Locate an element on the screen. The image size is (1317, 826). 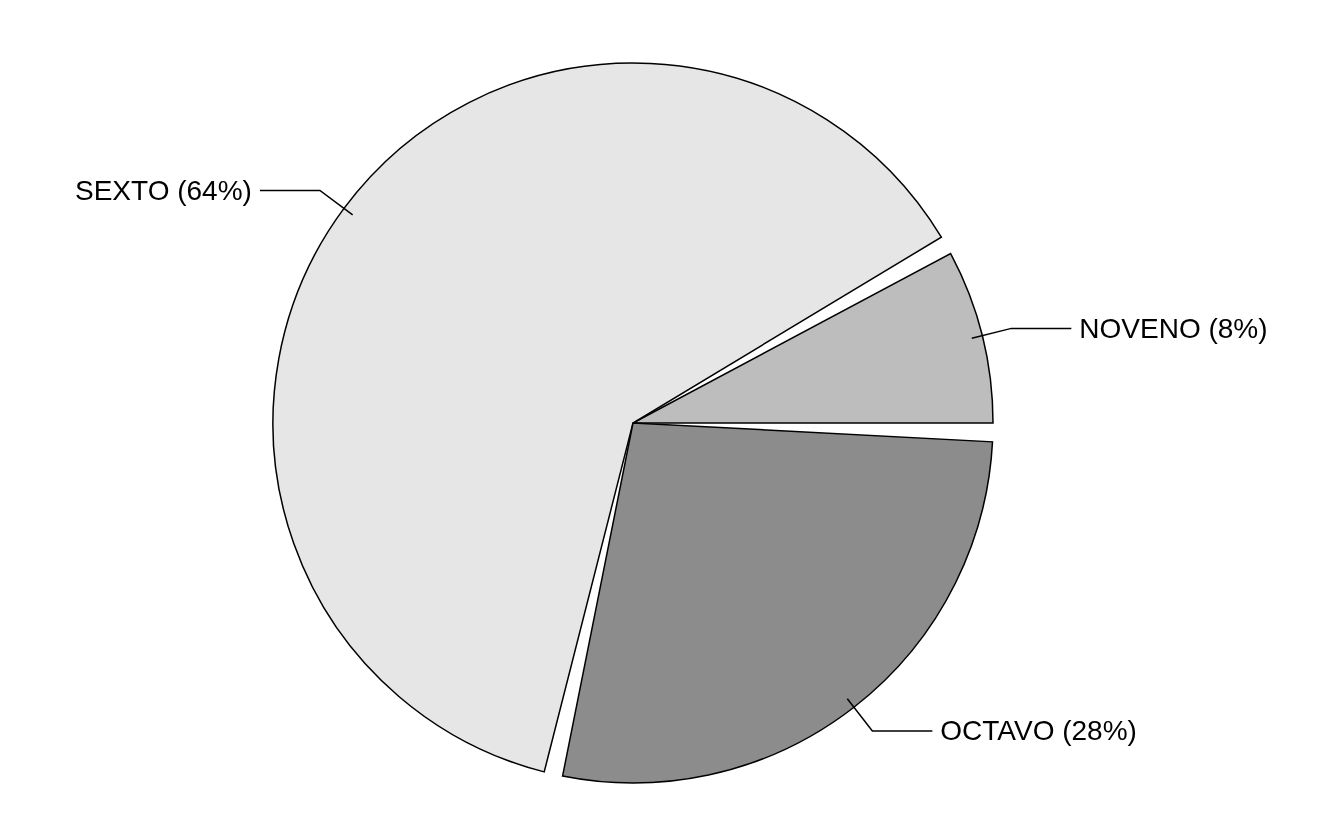
slice-label: OCTAVO (28%) is located at coordinates (1038, 731).